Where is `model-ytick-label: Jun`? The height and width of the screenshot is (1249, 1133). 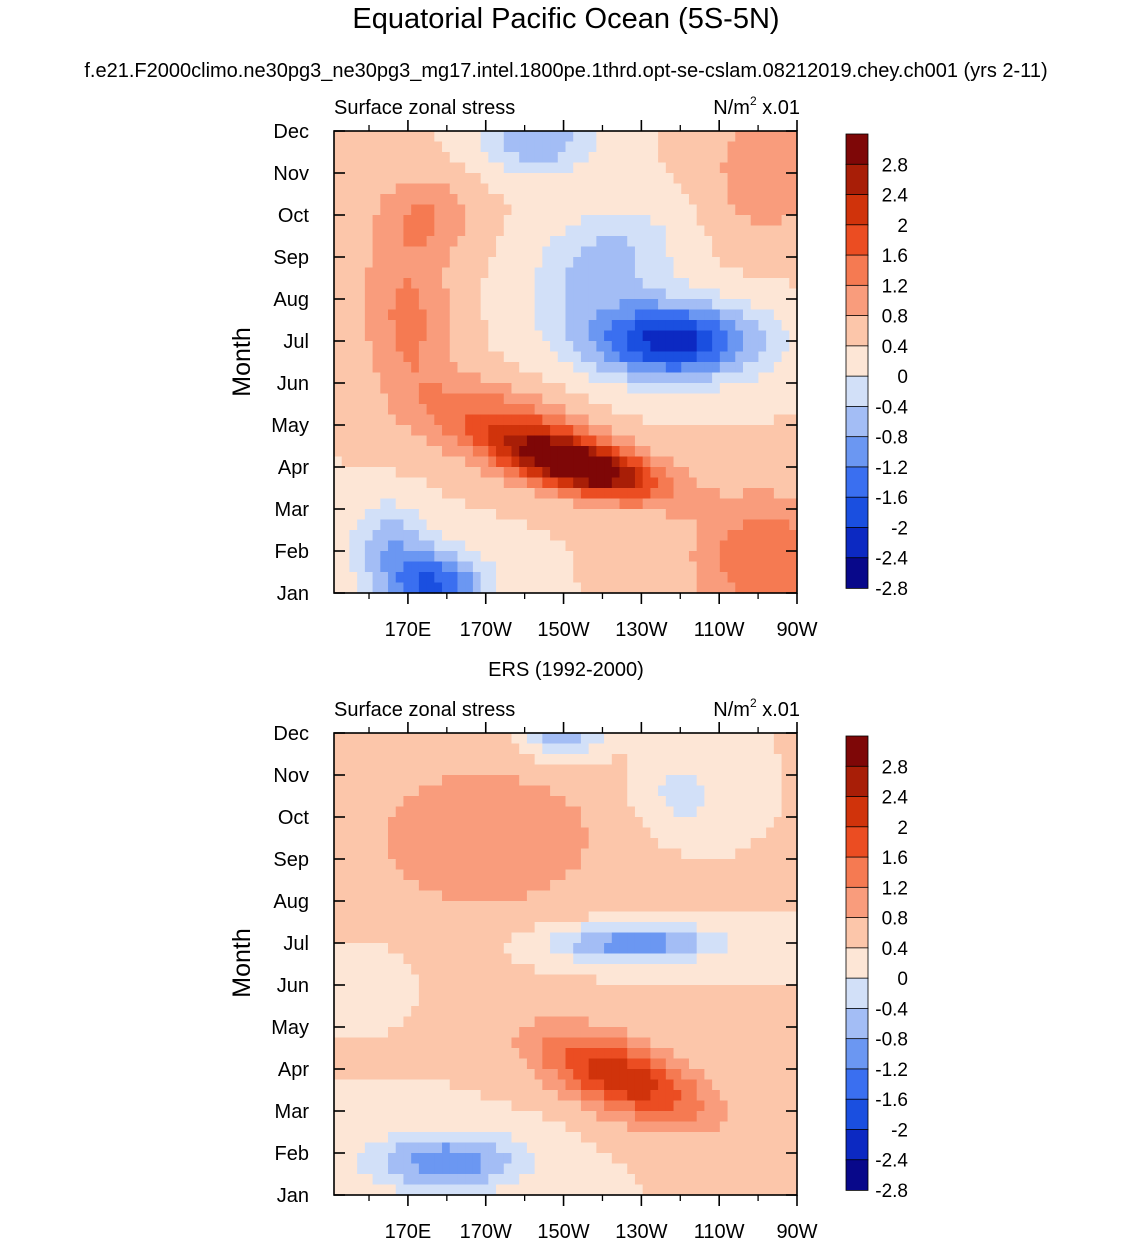
model-ytick-label: Jun is located at coordinates (293, 384).